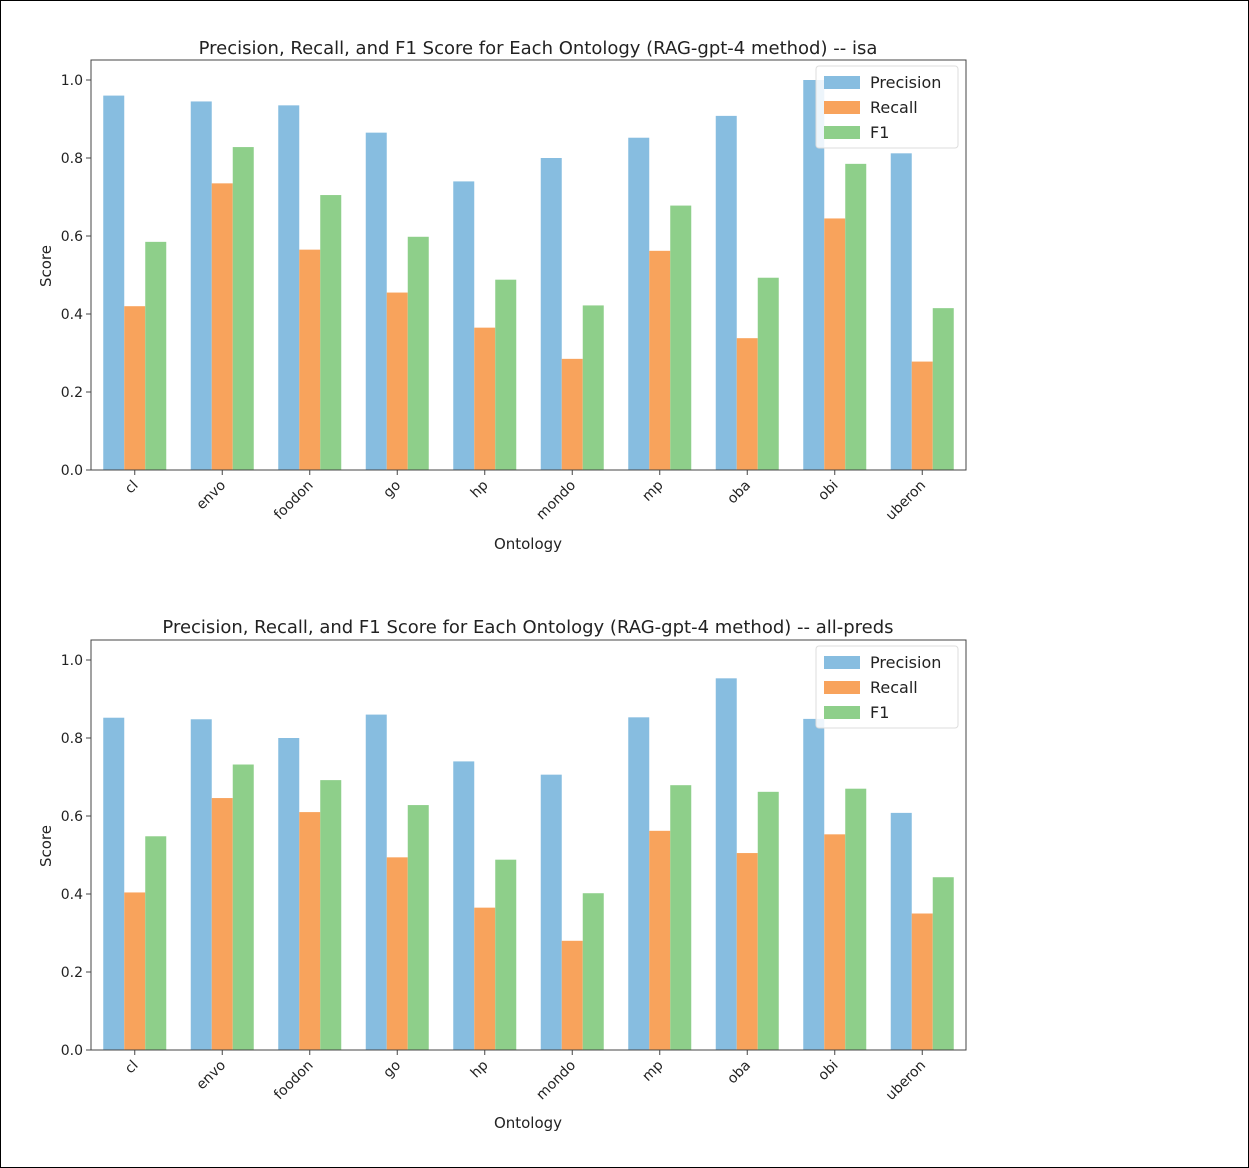 Image resolution: width=1249 pixels, height=1168 pixels. What do you see at coordinates (418, 927) in the screenshot?
I see `bar-f1-go` at bounding box center [418, 927].